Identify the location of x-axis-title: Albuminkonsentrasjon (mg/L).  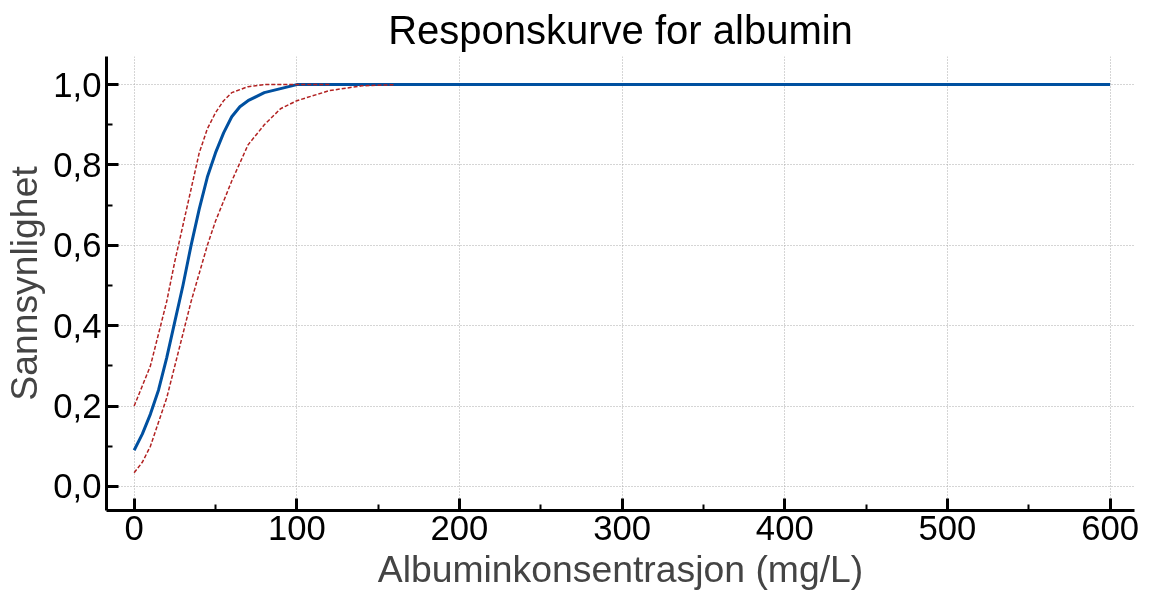
(620, 568).